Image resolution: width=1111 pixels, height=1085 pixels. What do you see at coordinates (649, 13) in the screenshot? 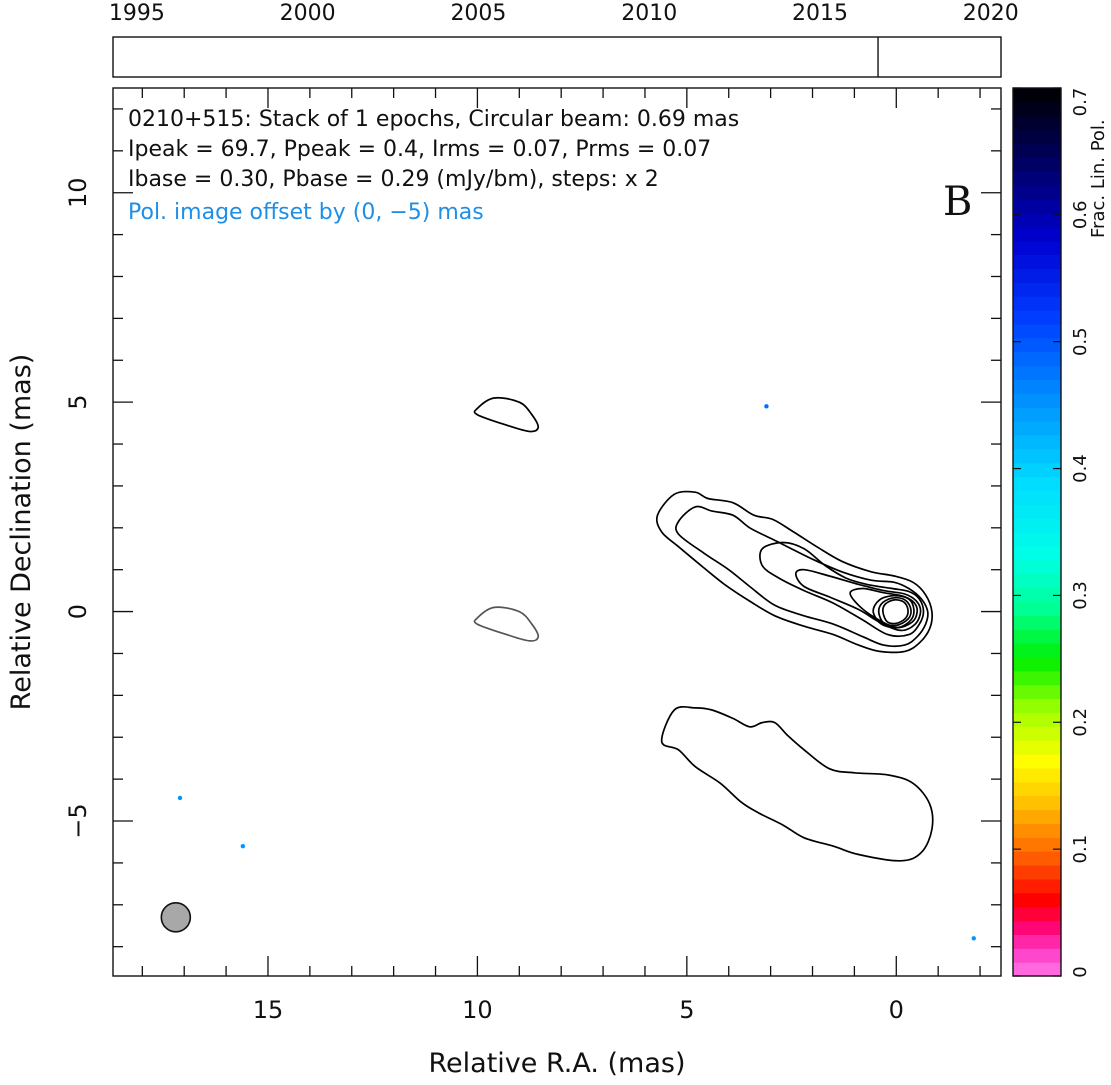
I see `timeline-year: 2010` at bounding box center [649, 13].